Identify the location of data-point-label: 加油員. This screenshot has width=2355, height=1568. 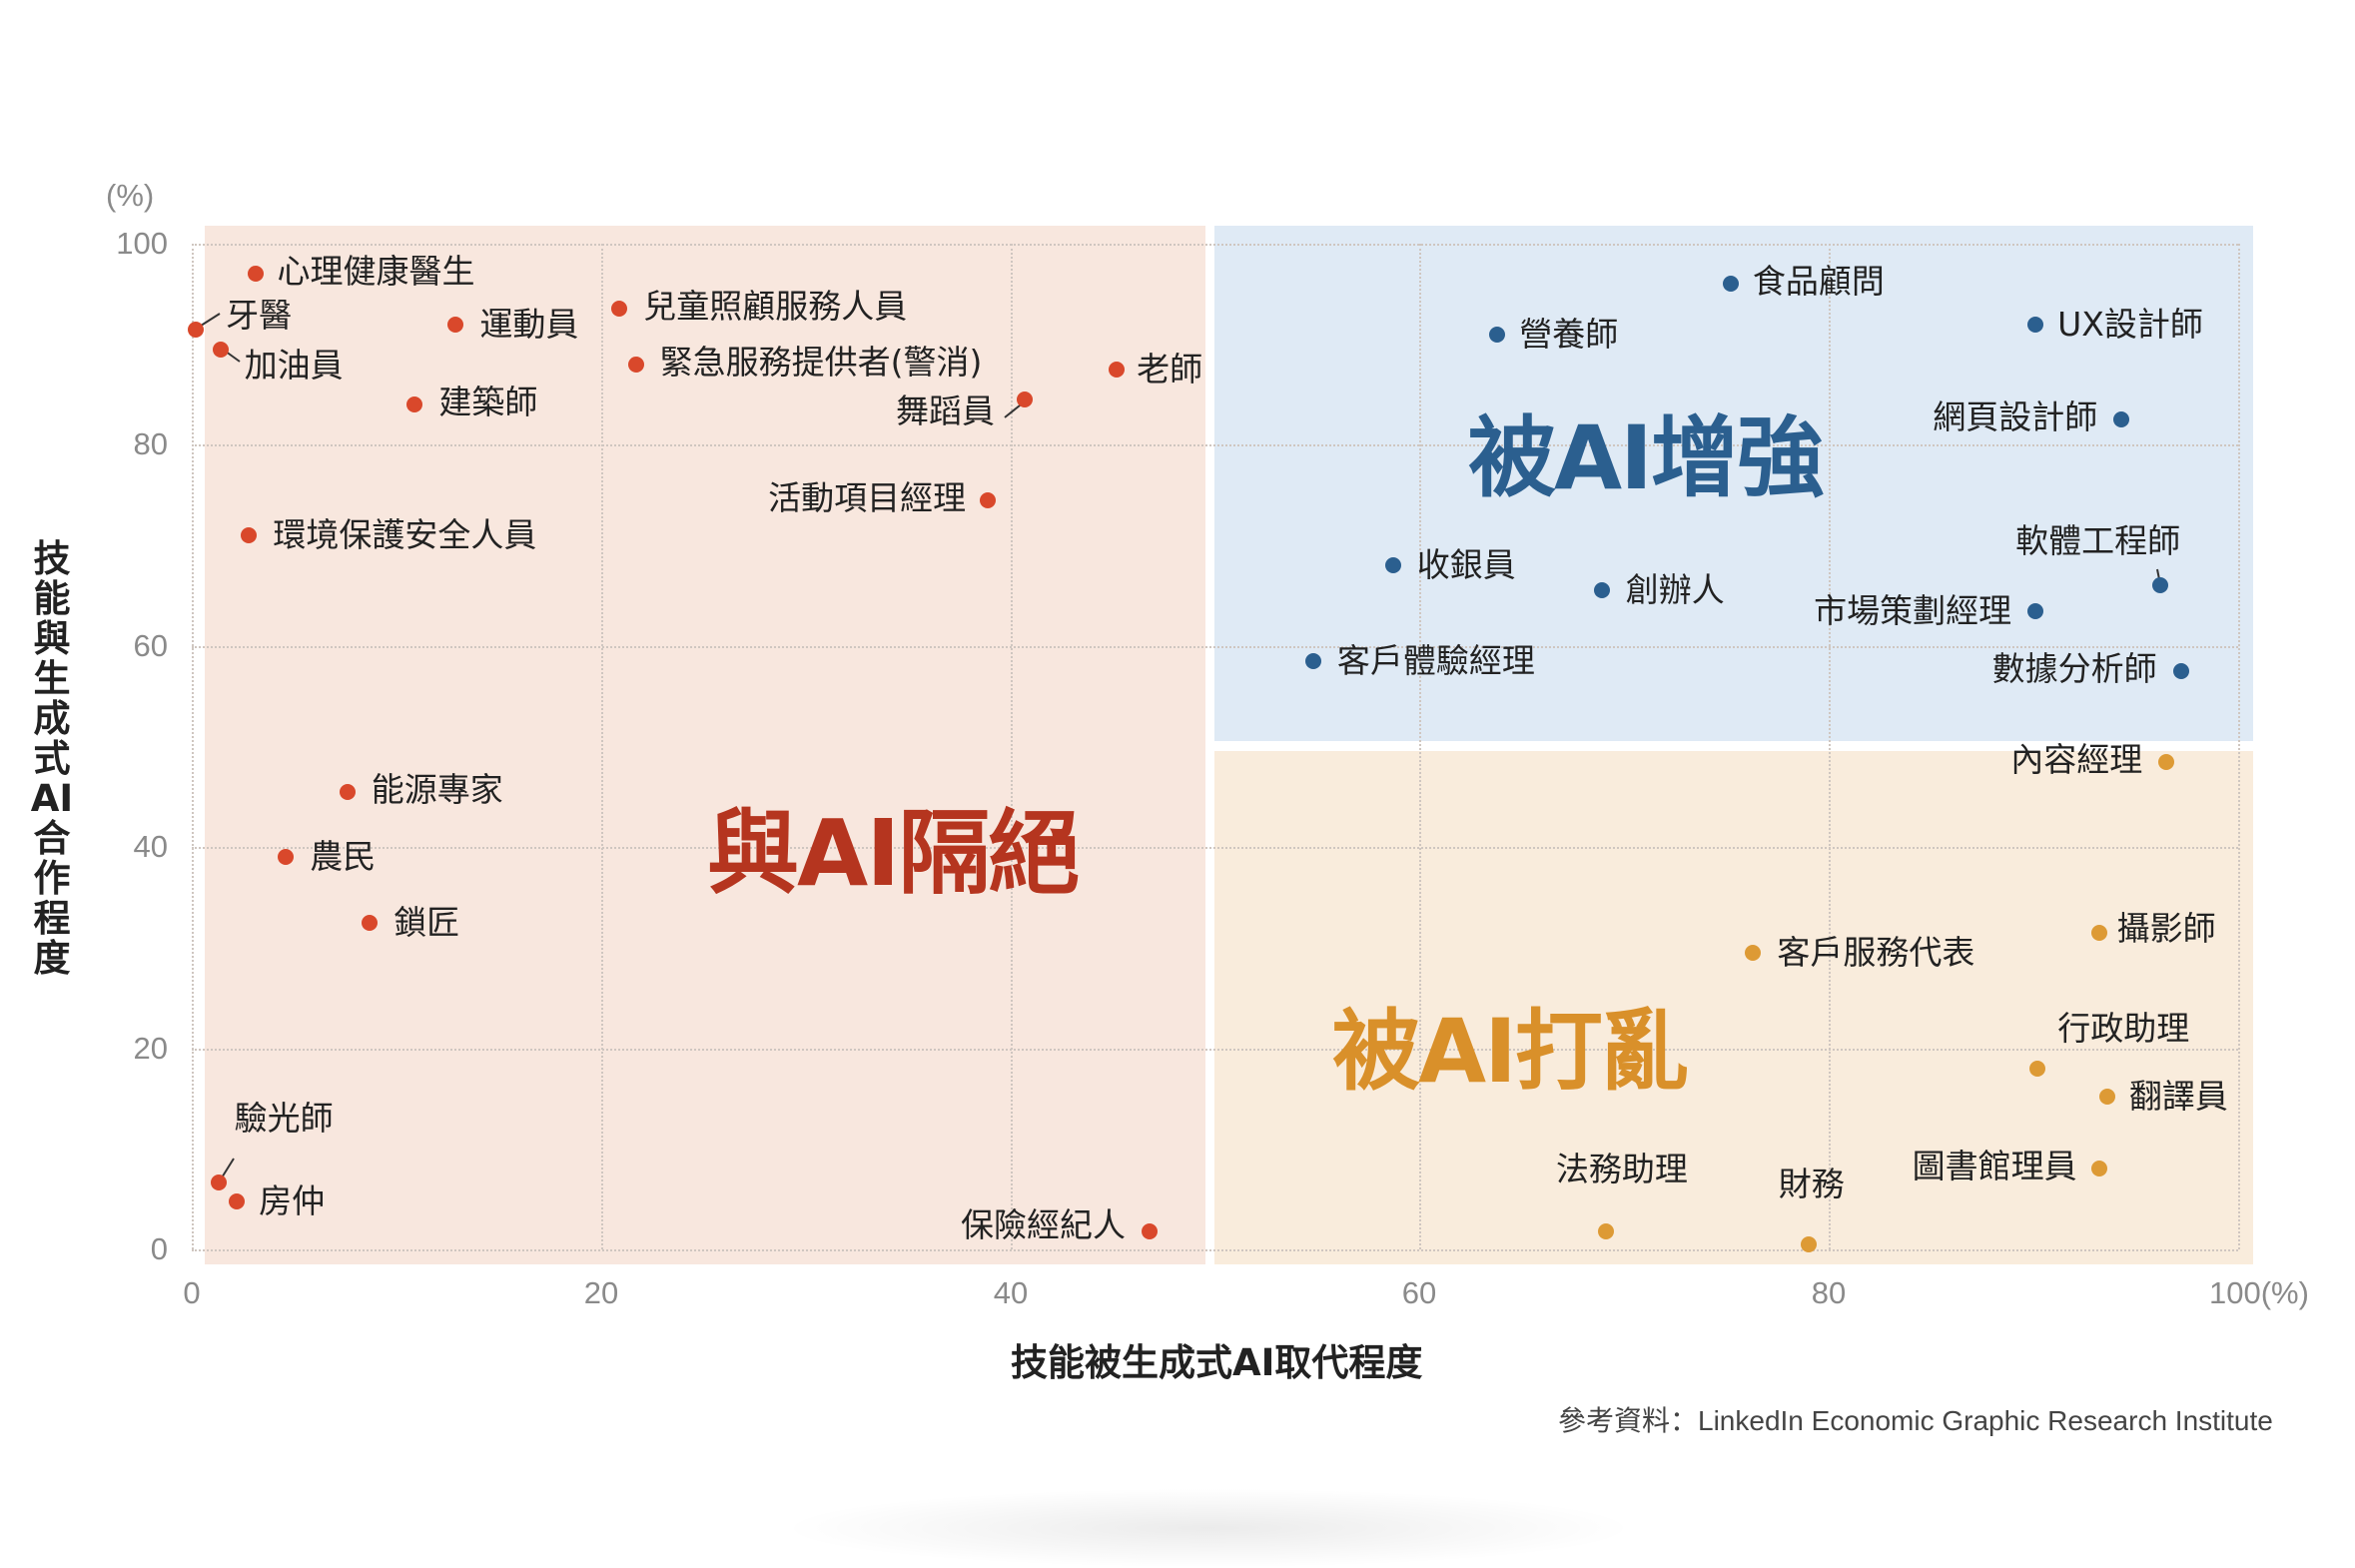
(294, 365).